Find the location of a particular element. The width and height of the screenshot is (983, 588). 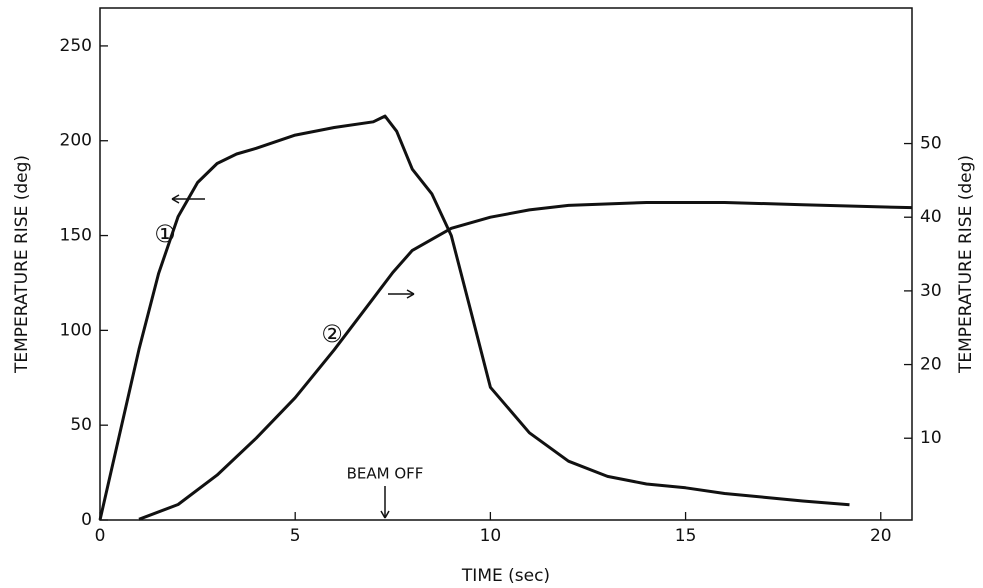

y2-tick-label: 20 is located at coordinates (931, 365).